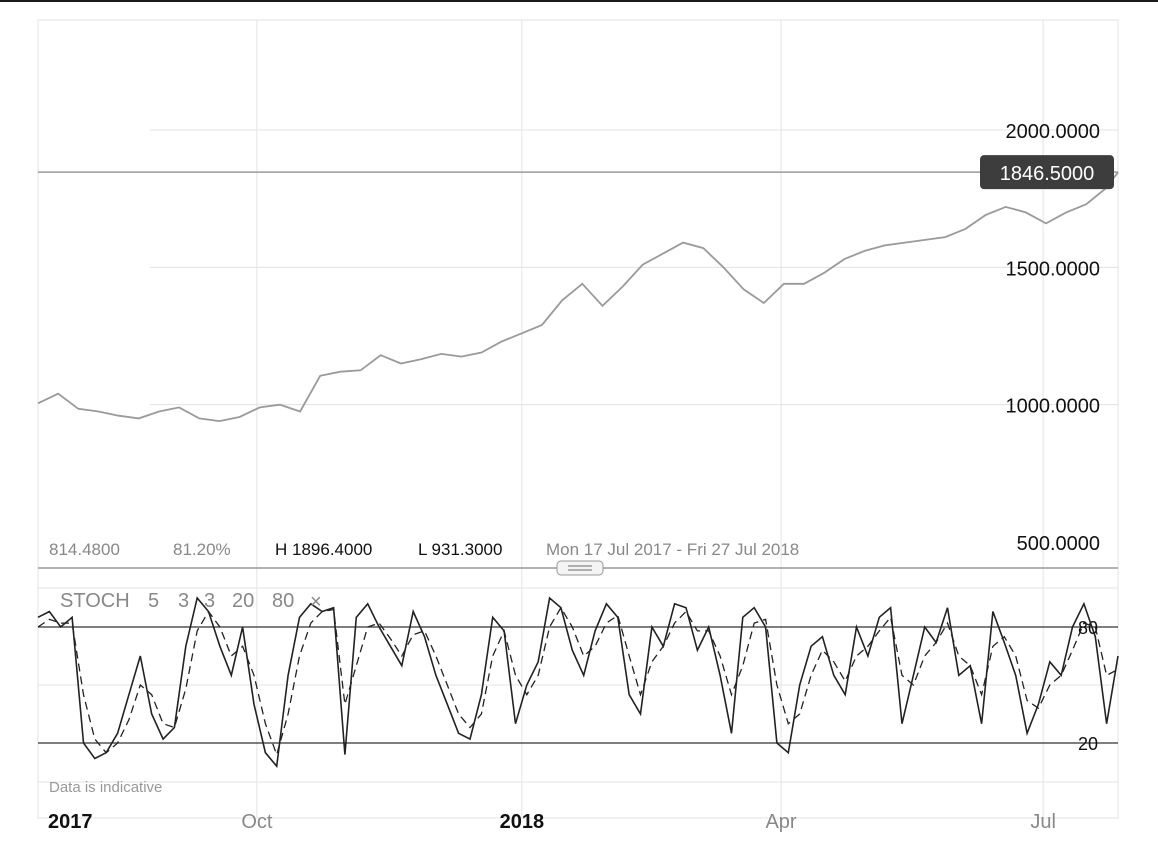  Describe the element at coordinates (323, 549) in the screenshot. I see `stats-high: H 1896.4000` at that location.